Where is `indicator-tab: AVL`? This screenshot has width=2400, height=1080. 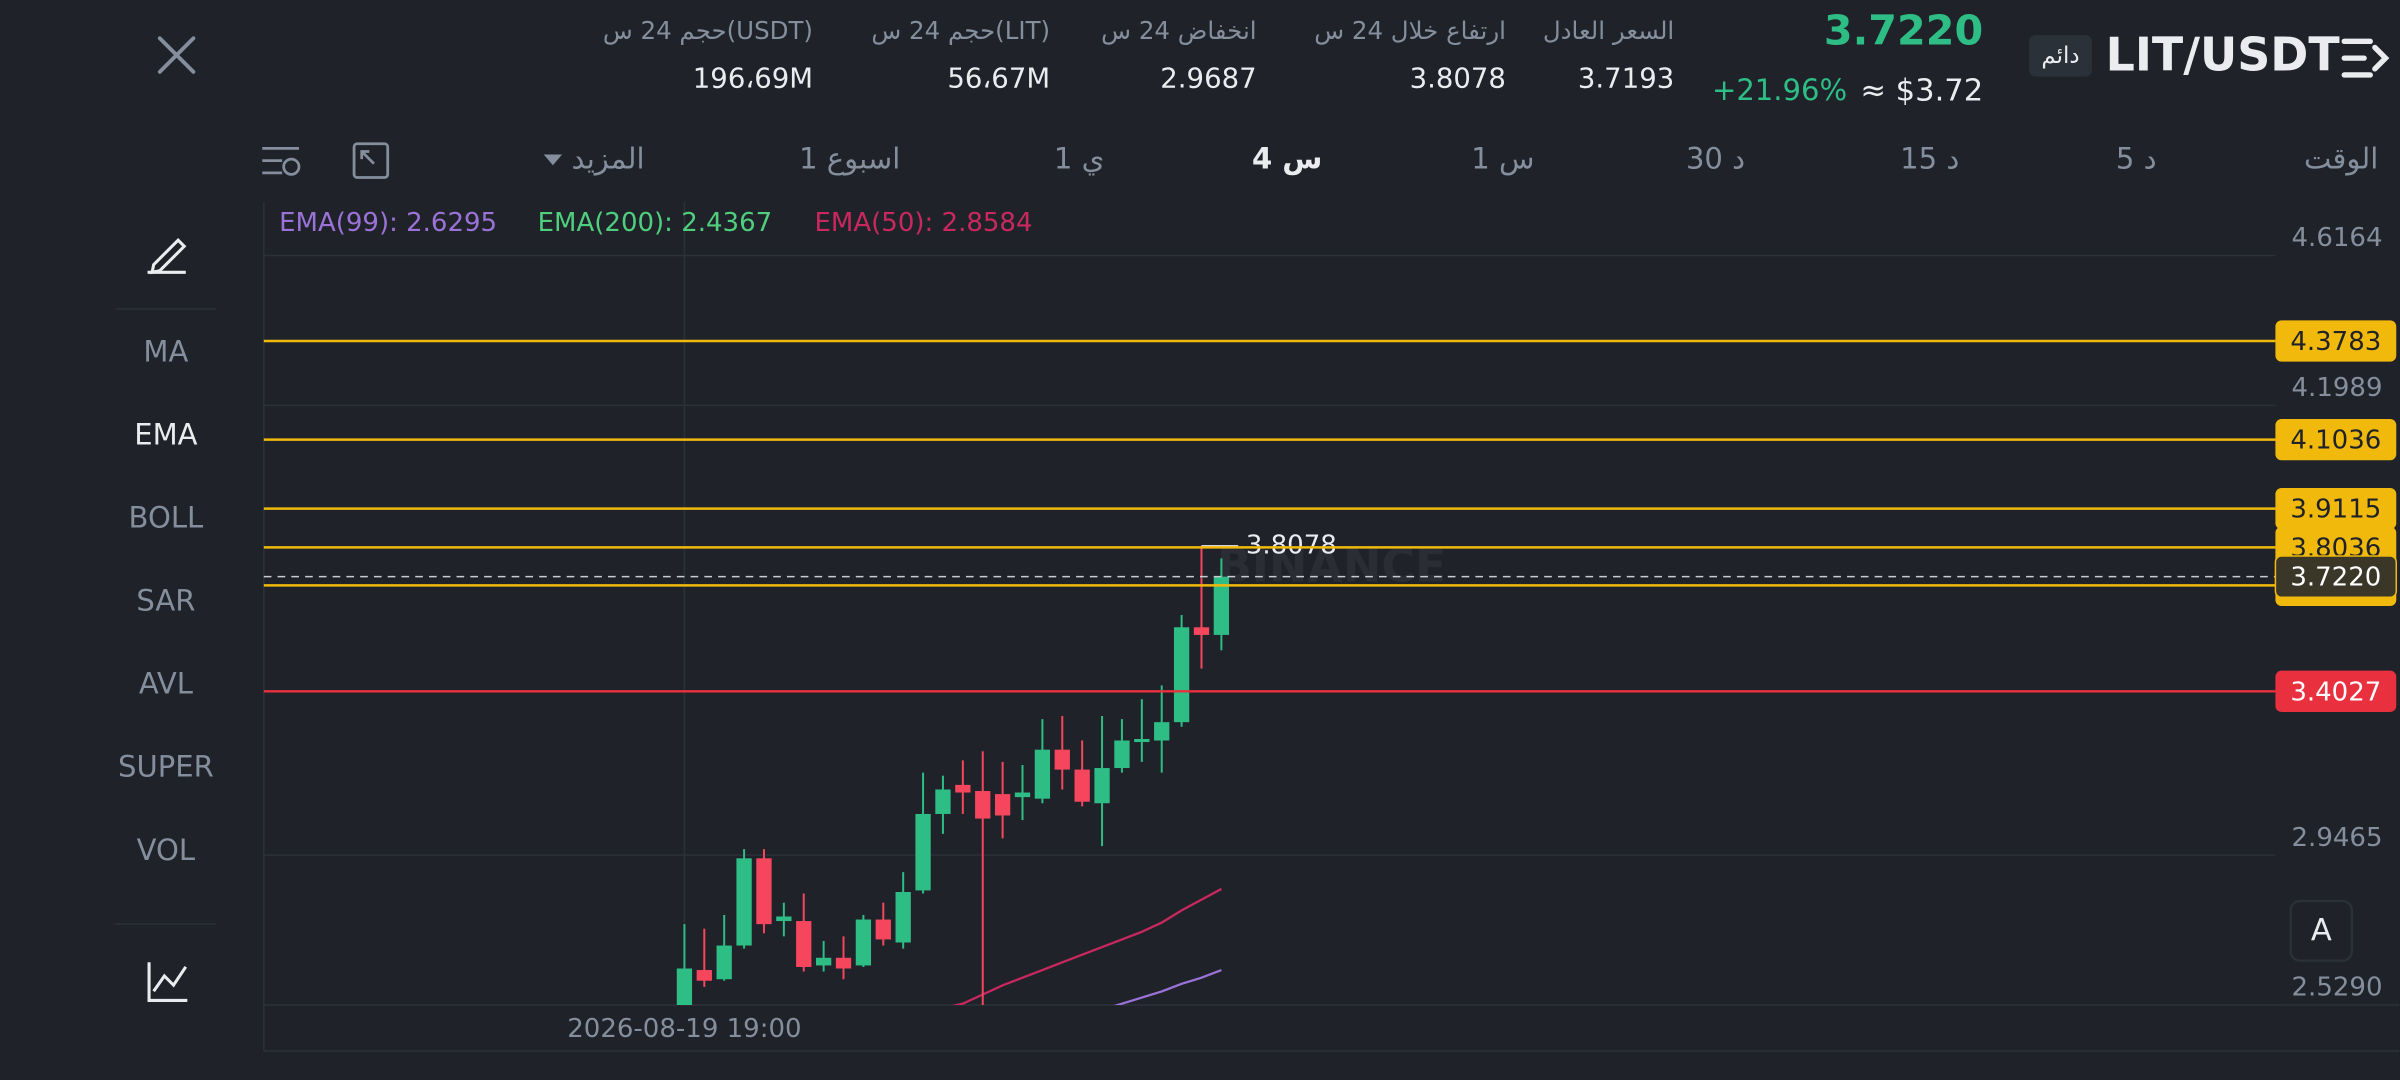
indicator-tab: AVL is located at coordinates (166, 684).